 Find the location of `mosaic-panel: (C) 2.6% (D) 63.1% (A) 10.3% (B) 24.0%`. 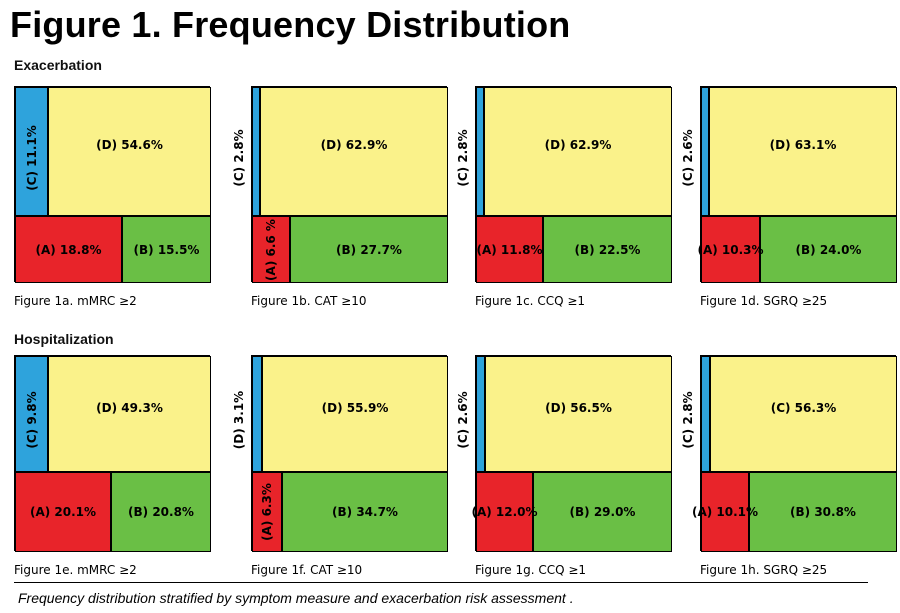

mosaic-panel: (C) 2.6% (D) 63.1% (A) 10.3% (B) 24.0% is located at coordinates (789, 184).